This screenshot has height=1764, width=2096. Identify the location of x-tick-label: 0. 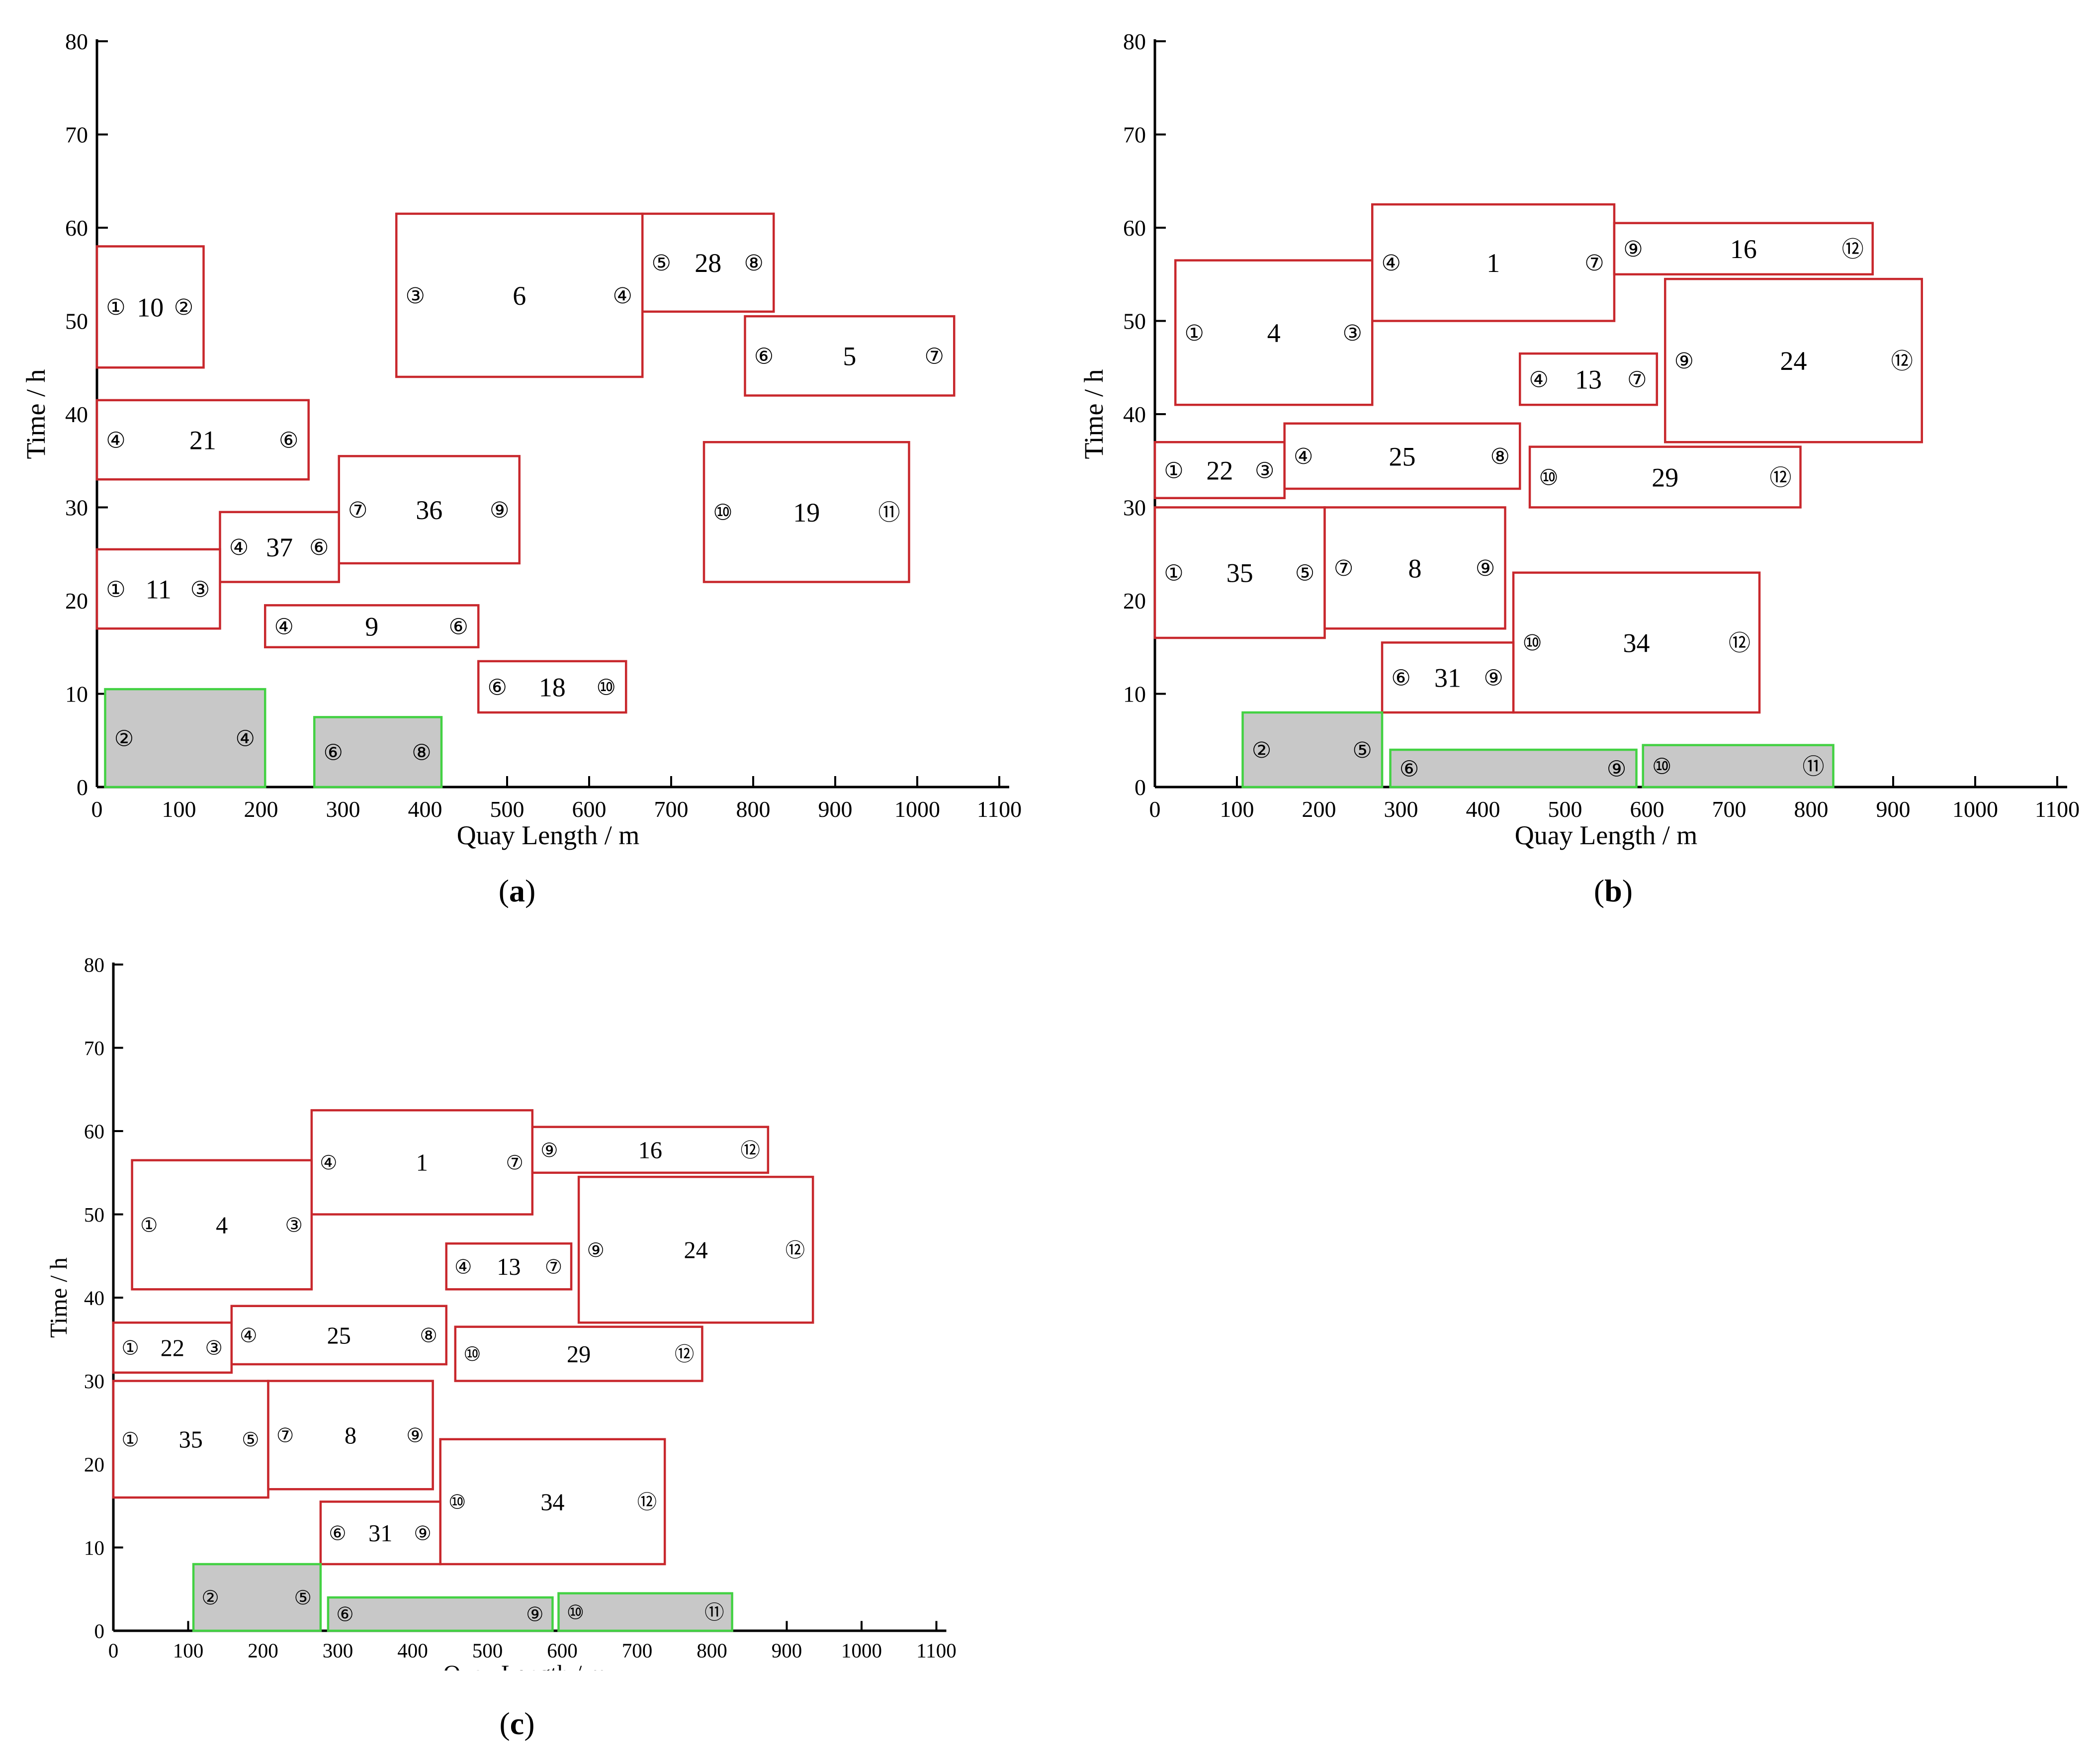
(1155, 809).